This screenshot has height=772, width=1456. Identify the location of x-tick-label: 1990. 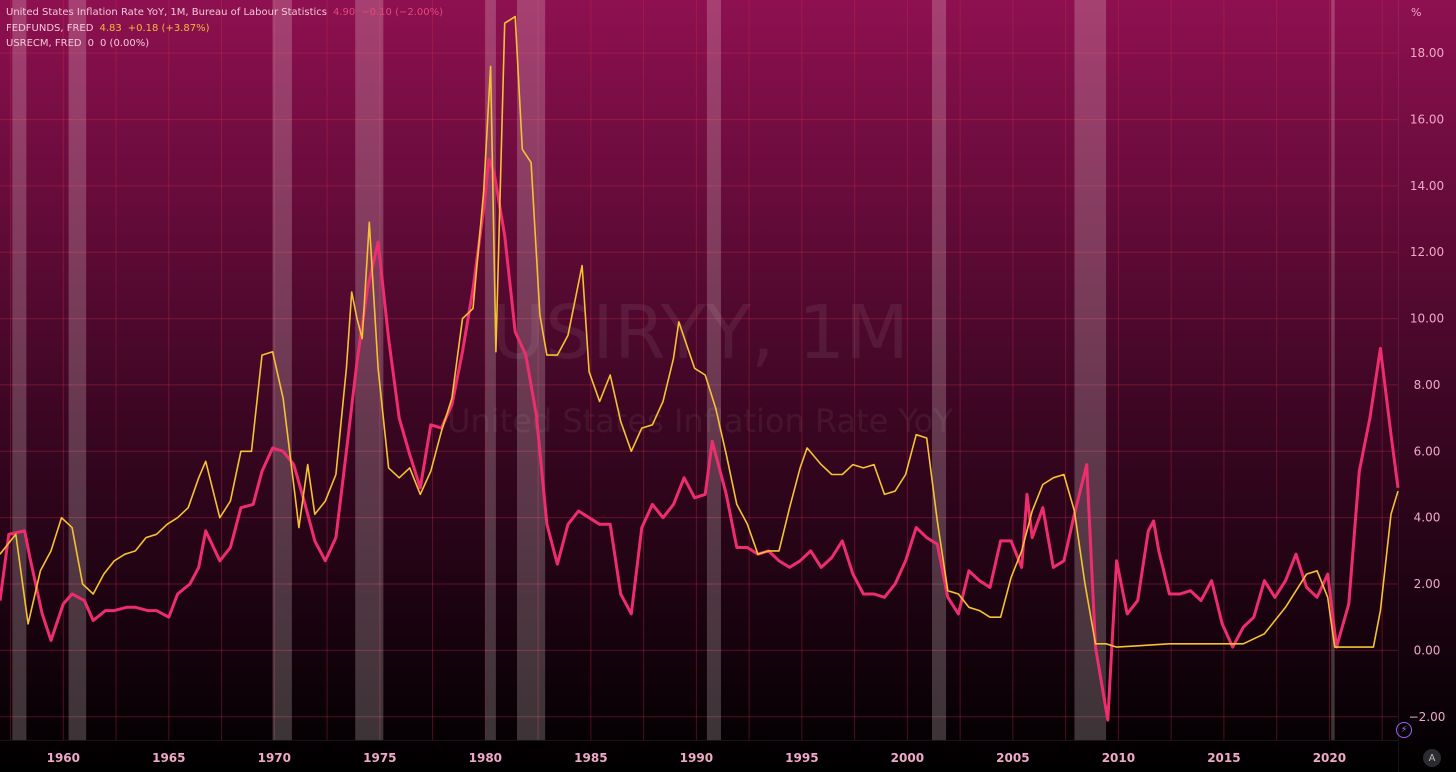
(696, 758).